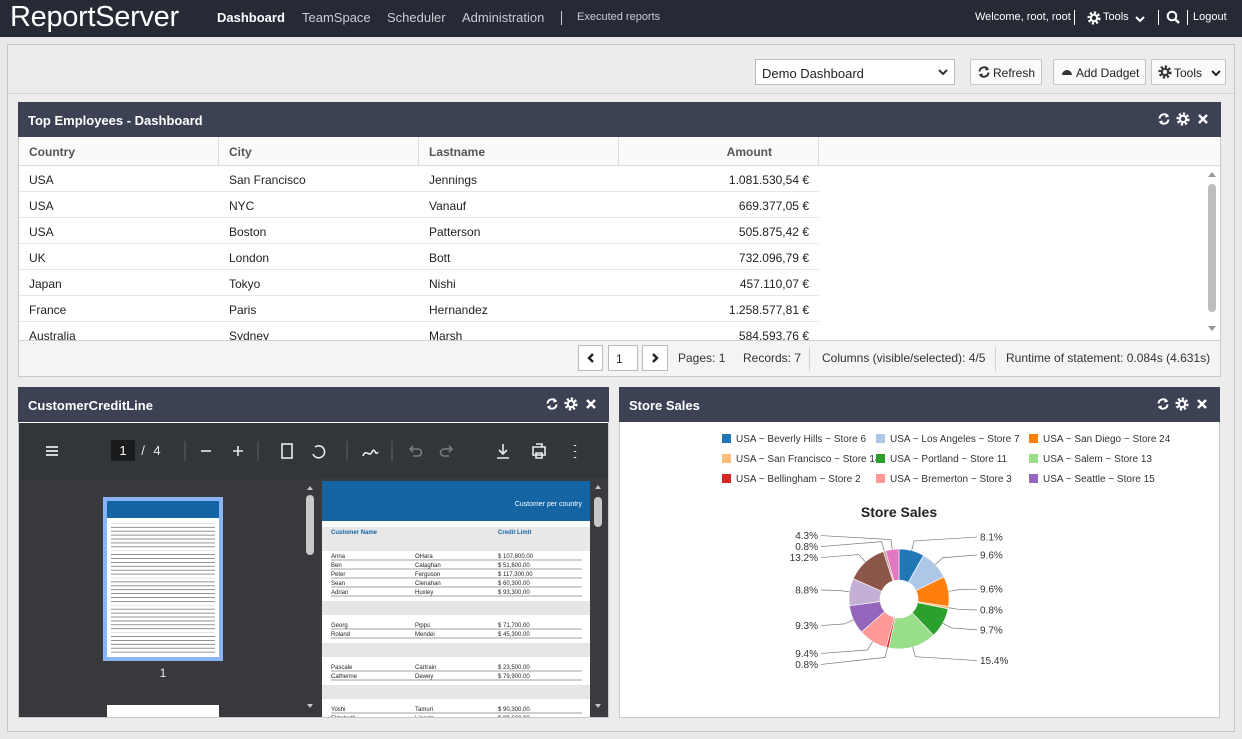 This screenshot has width=1242, height=739. I want to click on pdf-cell: Mendel, so click(425, 635).